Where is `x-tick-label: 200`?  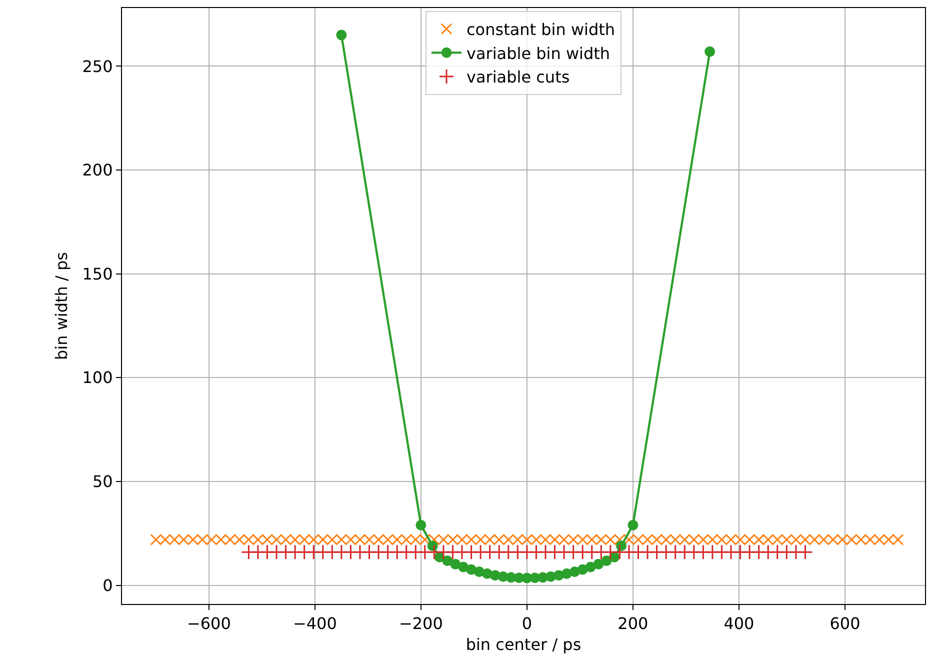
x-tick-label: 200 is located at coordinates (633, 624).